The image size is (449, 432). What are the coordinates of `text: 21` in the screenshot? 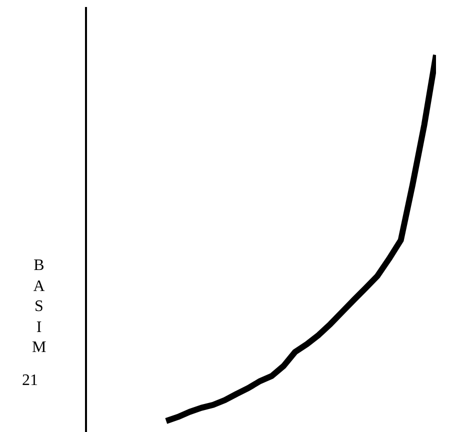 It's located at (30, 381).